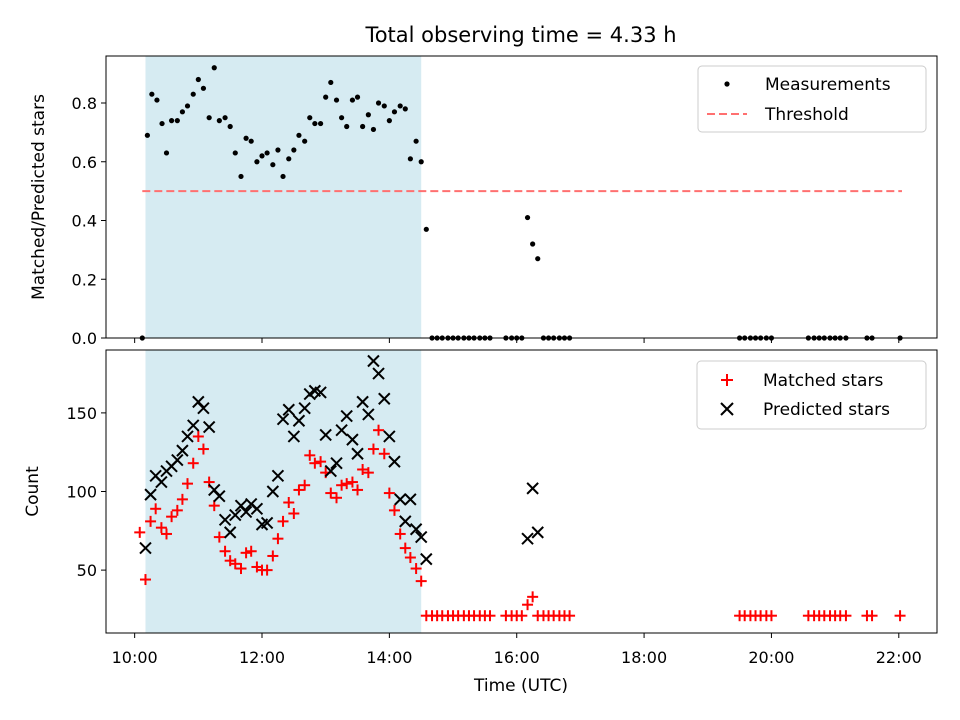 The image size is (960, 720). Describe the element at coordinates (517, 657) in the screenshot. I see `x-tick-label: 16:00` at that location.